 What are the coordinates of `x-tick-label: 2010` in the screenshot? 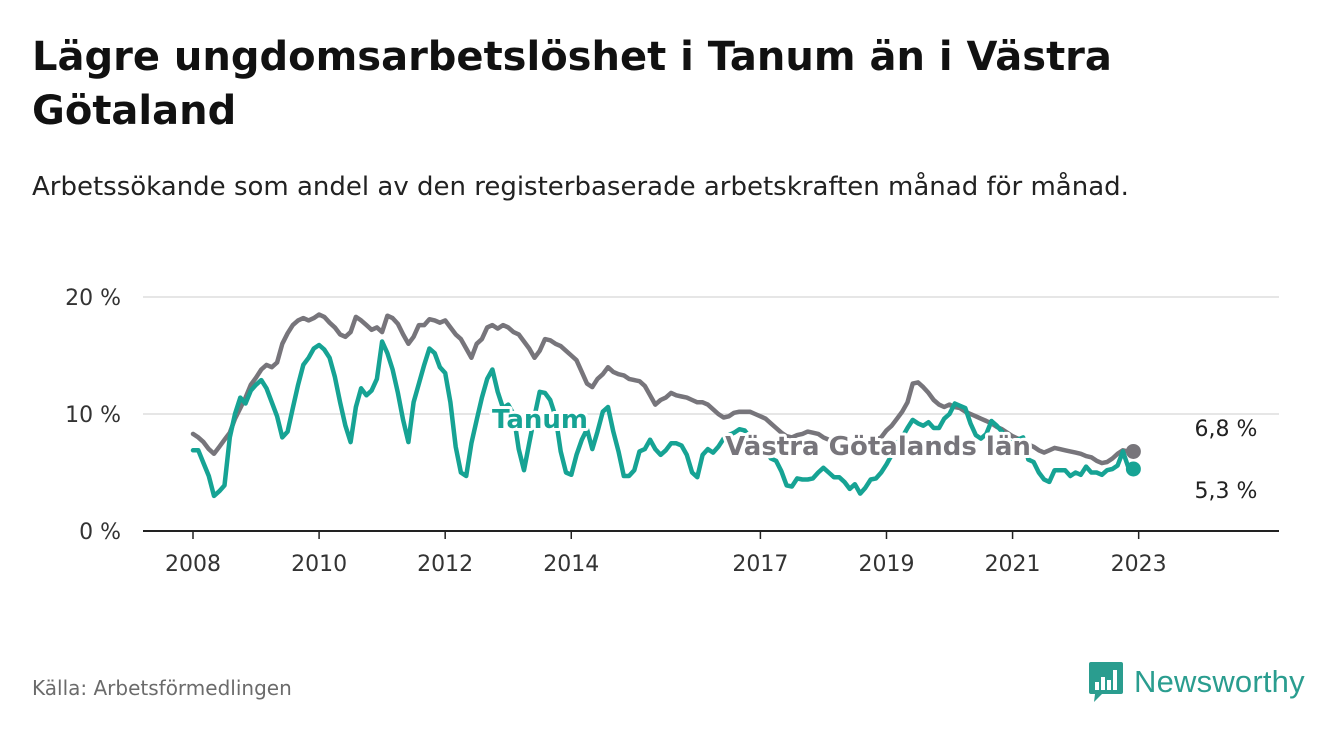 It's located at (319, 564).